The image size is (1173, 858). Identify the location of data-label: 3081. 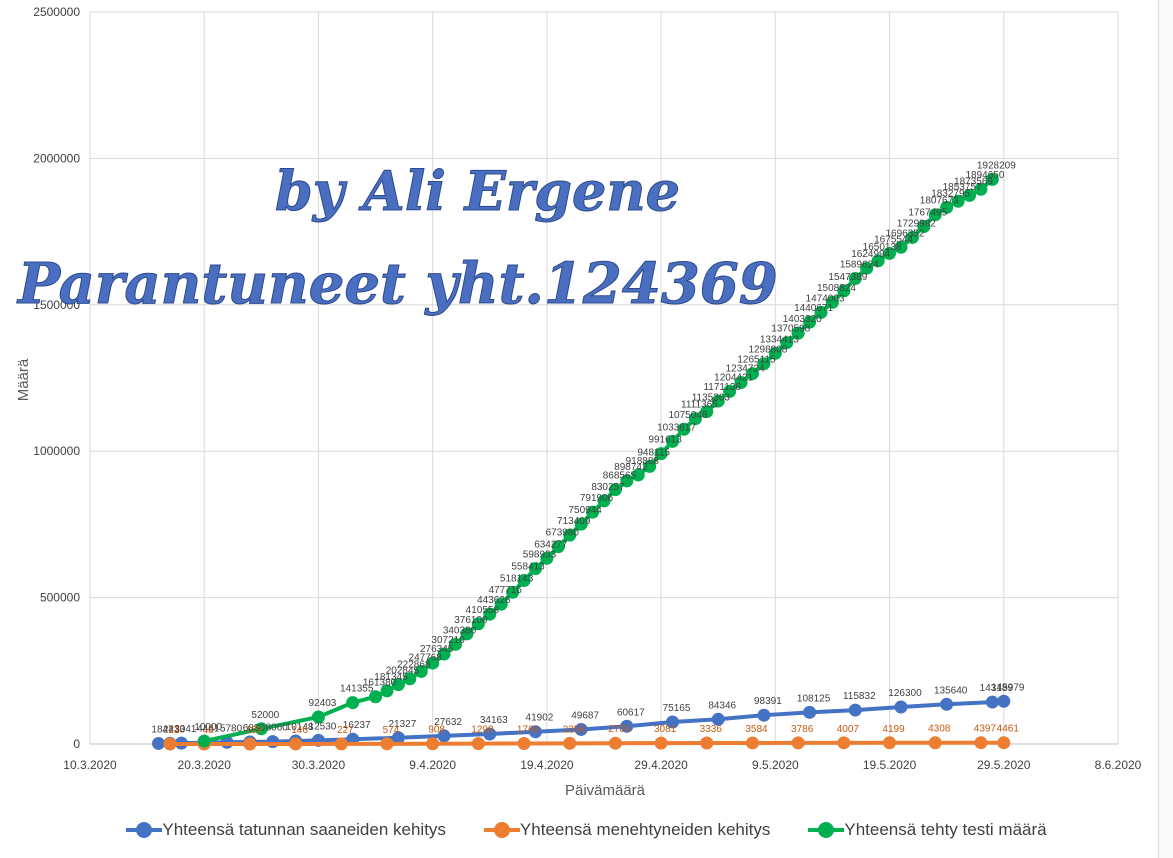
(665, 729).